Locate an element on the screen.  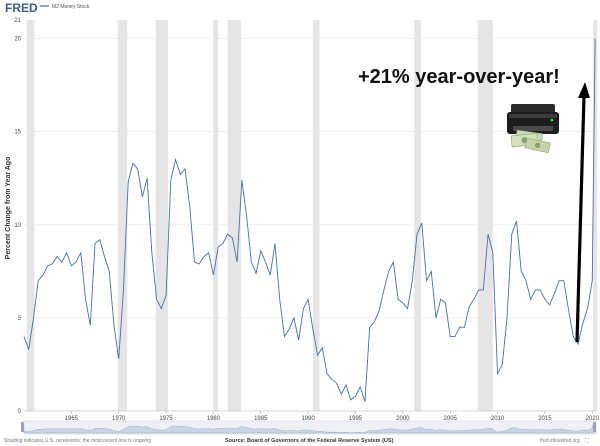
x-tick-label: 2015 is located at coordinates (545, 419).